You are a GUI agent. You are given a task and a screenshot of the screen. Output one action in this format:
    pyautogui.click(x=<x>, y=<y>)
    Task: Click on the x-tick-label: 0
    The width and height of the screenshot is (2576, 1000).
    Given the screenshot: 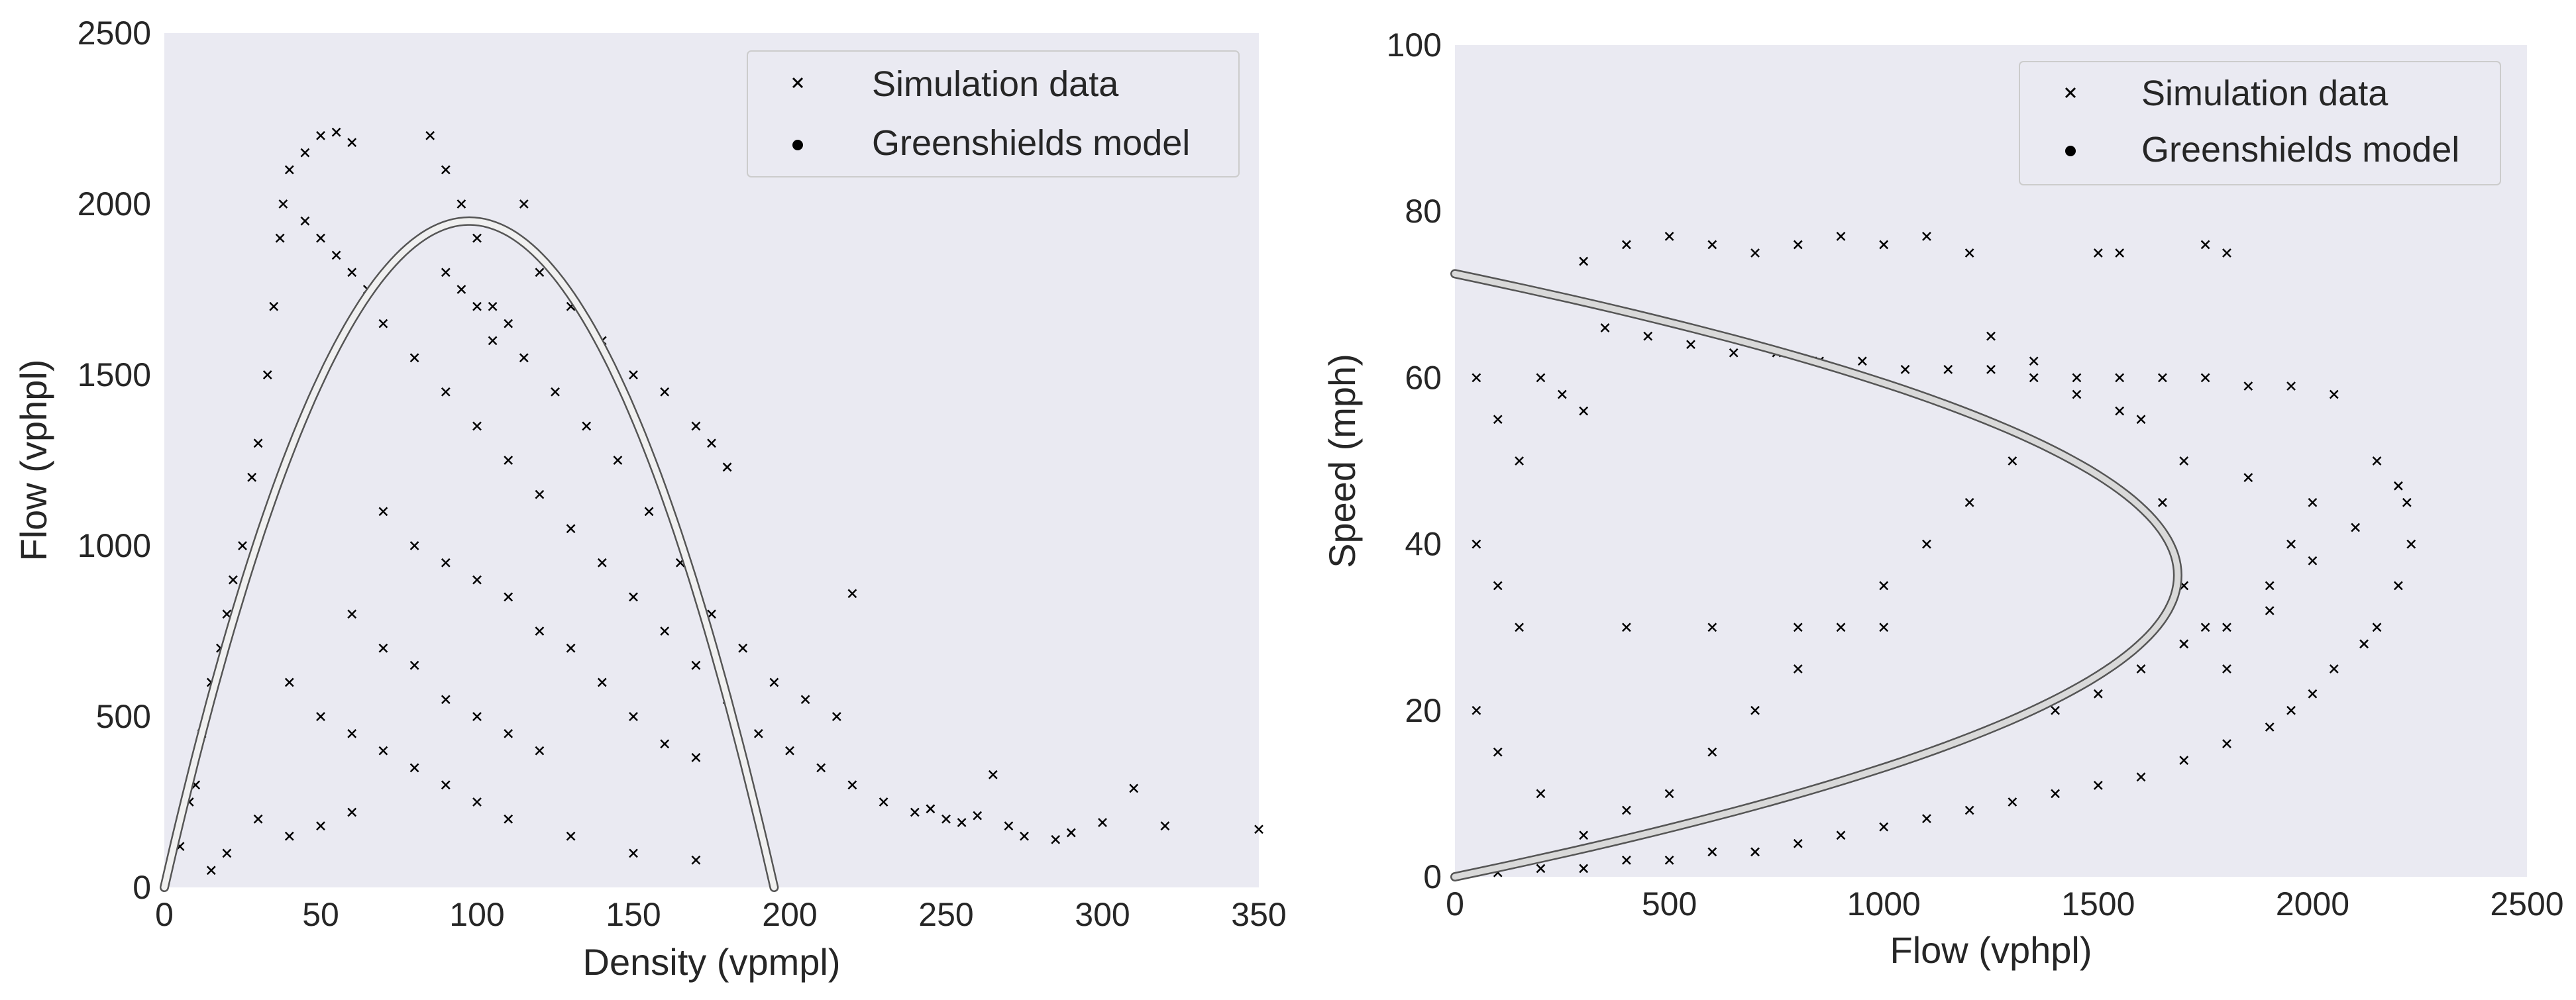 What is the action you would take?
    pyautogui.click(x=1455, y=904)
    